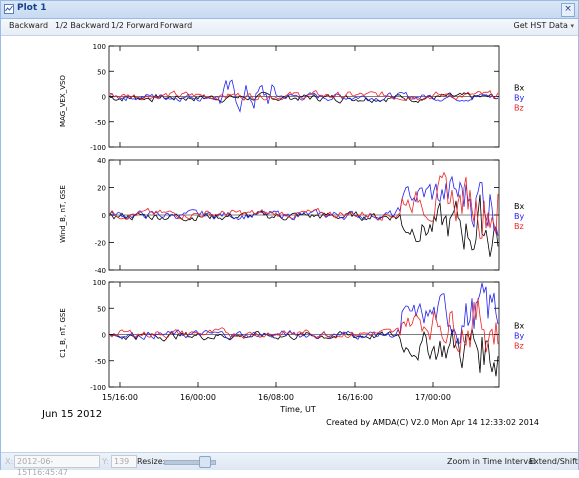  What do you see at coordinates (98, 388) in the screenshot?
I see `panel-3-ytick-label: -100` at bounding box center [98, 388].